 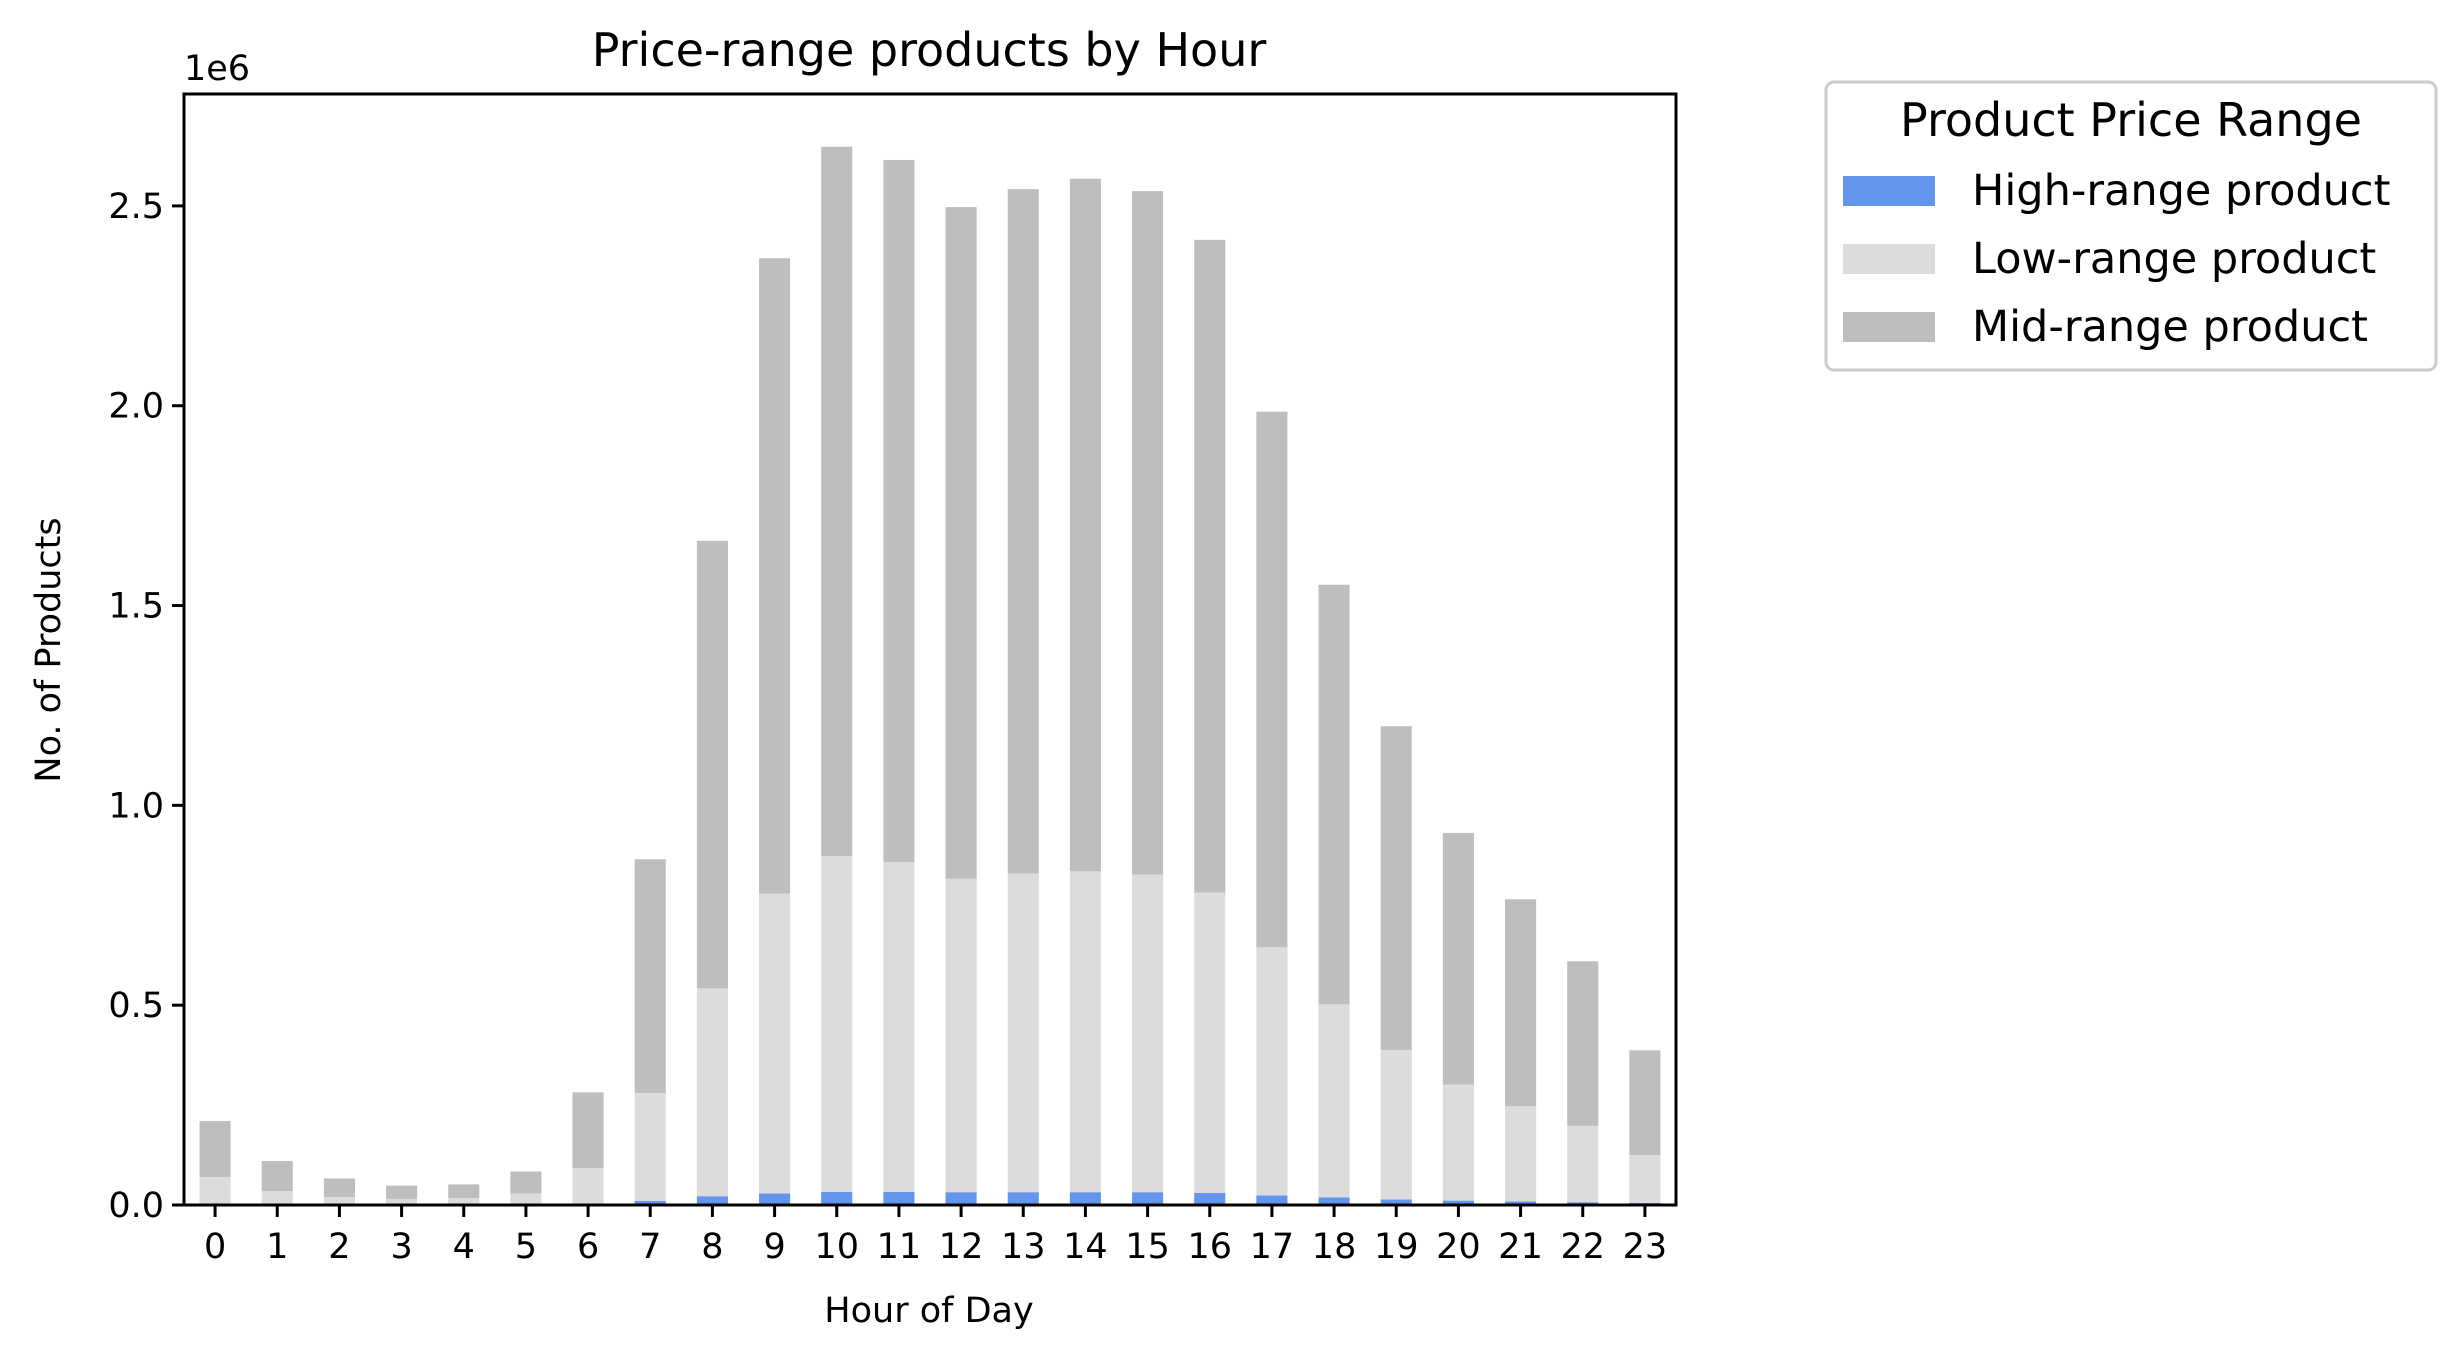 What do you see at coordinates (899, 1247) in the screenshot?
I see `x-tick-label: 11` at bounding box center [899, 1247].